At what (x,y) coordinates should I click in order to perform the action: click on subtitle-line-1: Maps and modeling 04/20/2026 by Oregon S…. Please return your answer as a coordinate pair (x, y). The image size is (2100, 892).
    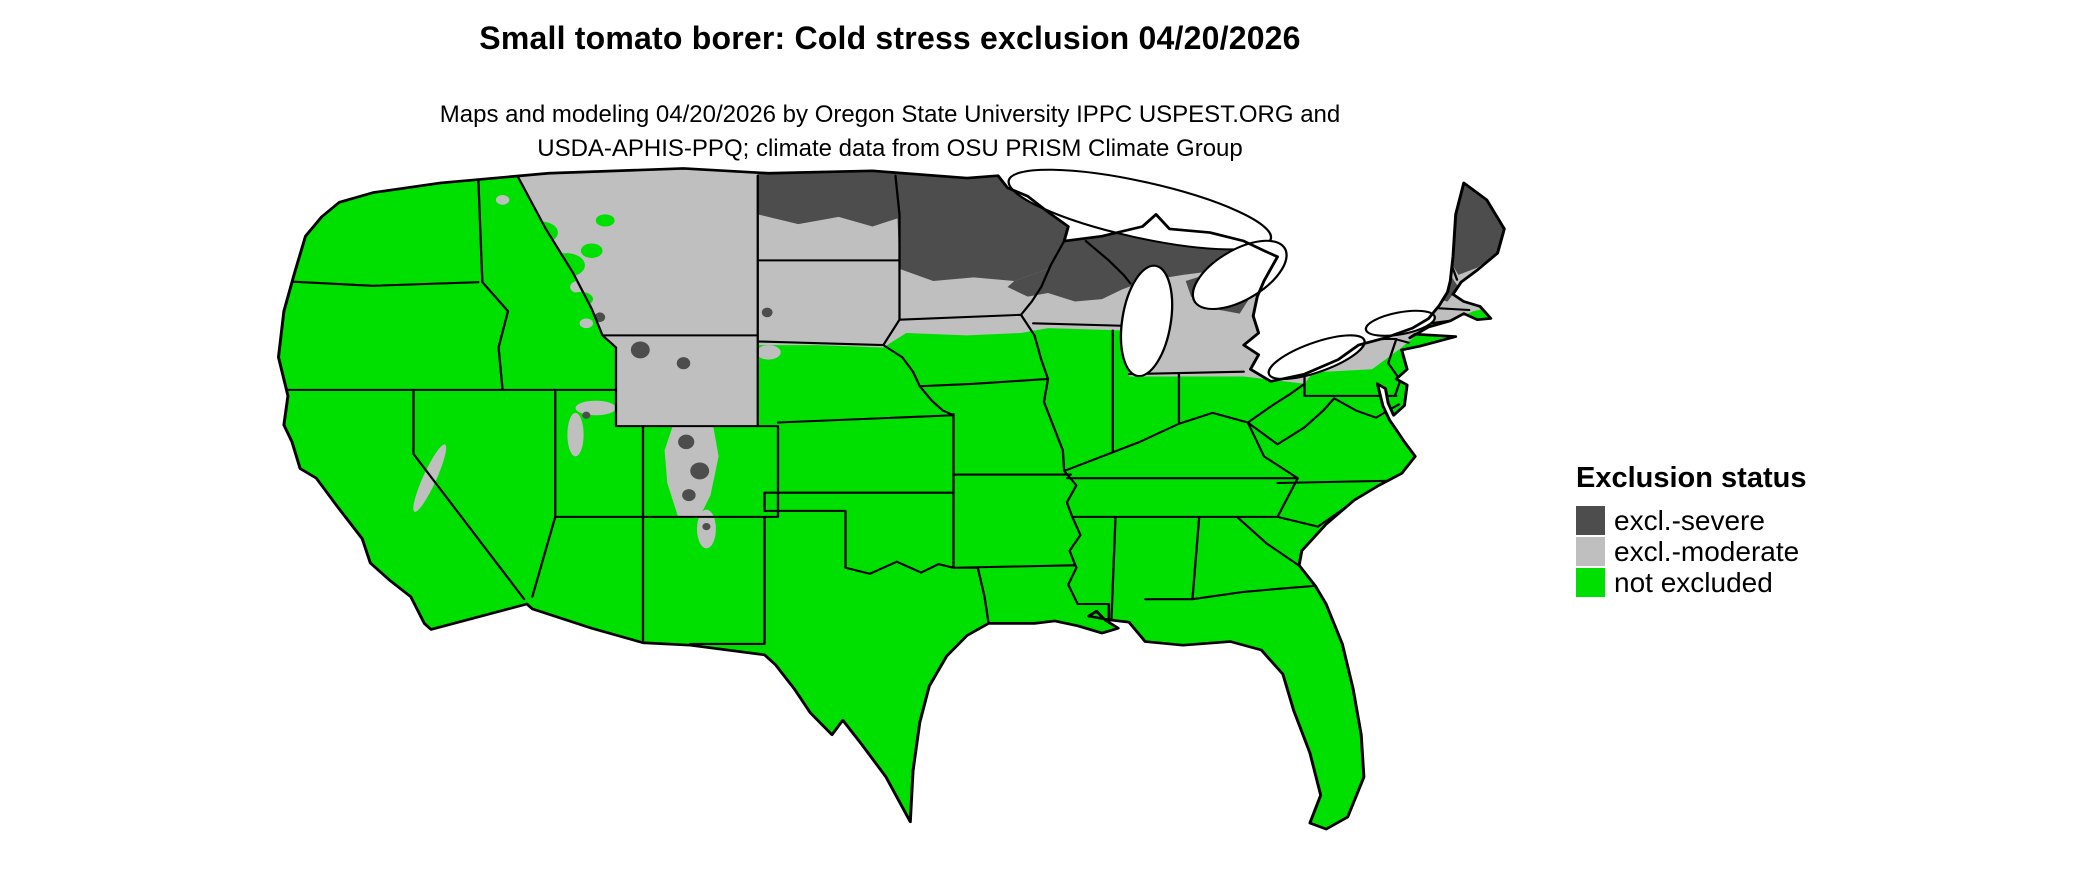
    Looking at the image, I should click on (890, 114).